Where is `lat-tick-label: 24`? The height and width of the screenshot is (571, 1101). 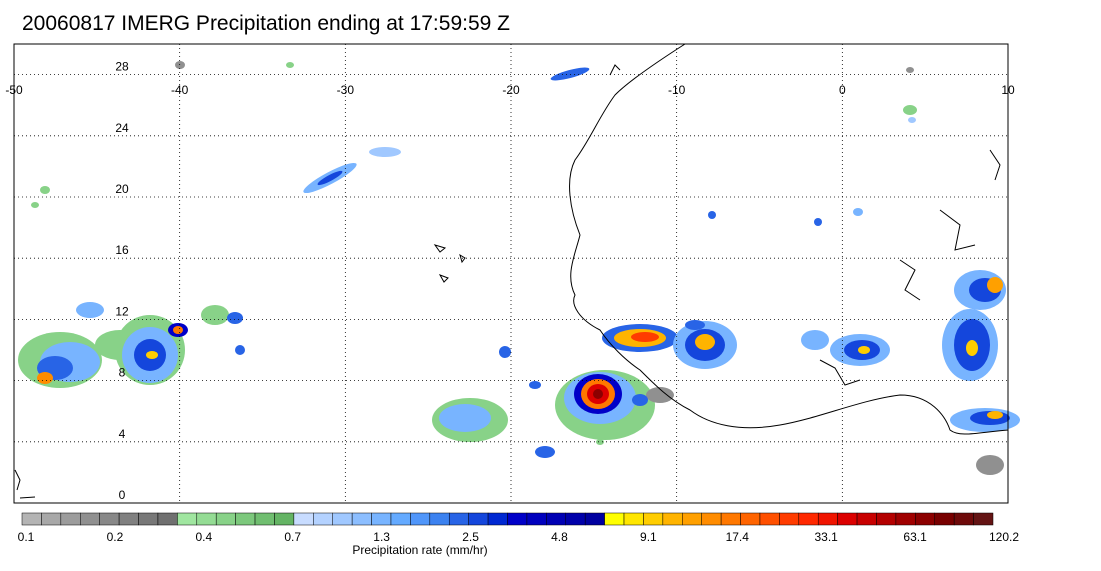 lat-tick-label: 24 is located at coordinates (122, 128).